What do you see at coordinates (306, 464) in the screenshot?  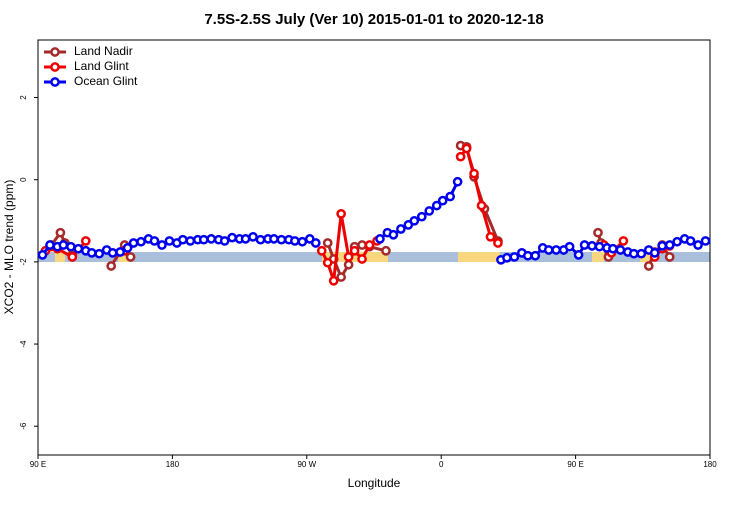 I see `x-tick-label: 90 W` at bounding box center [306, 464].